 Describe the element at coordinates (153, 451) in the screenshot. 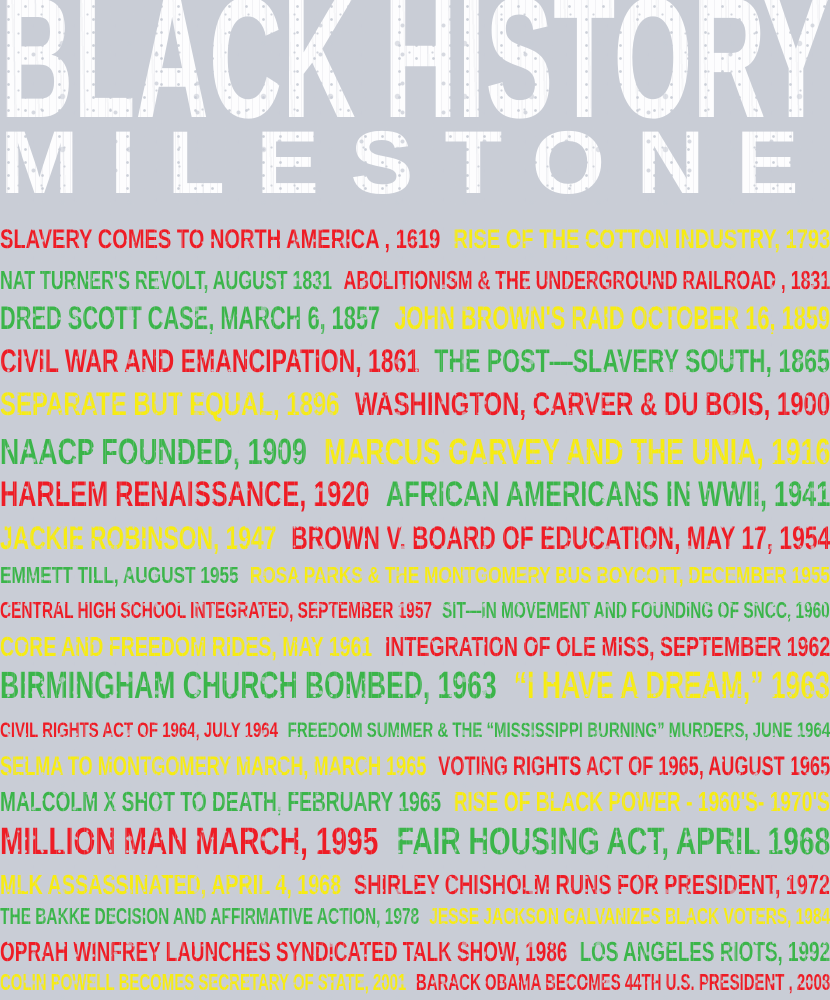

I see `milestone-text: NAACP FOUNDED, 1909` at that location.